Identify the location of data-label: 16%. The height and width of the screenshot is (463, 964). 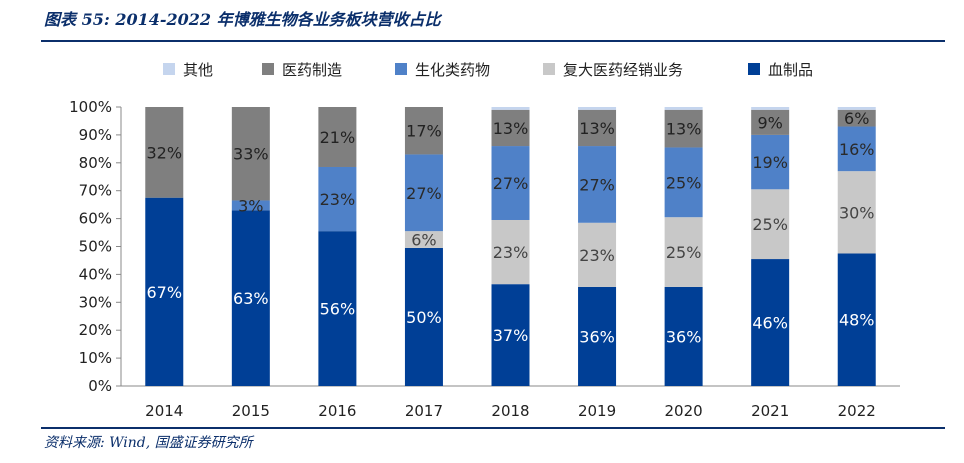
(857, 149).